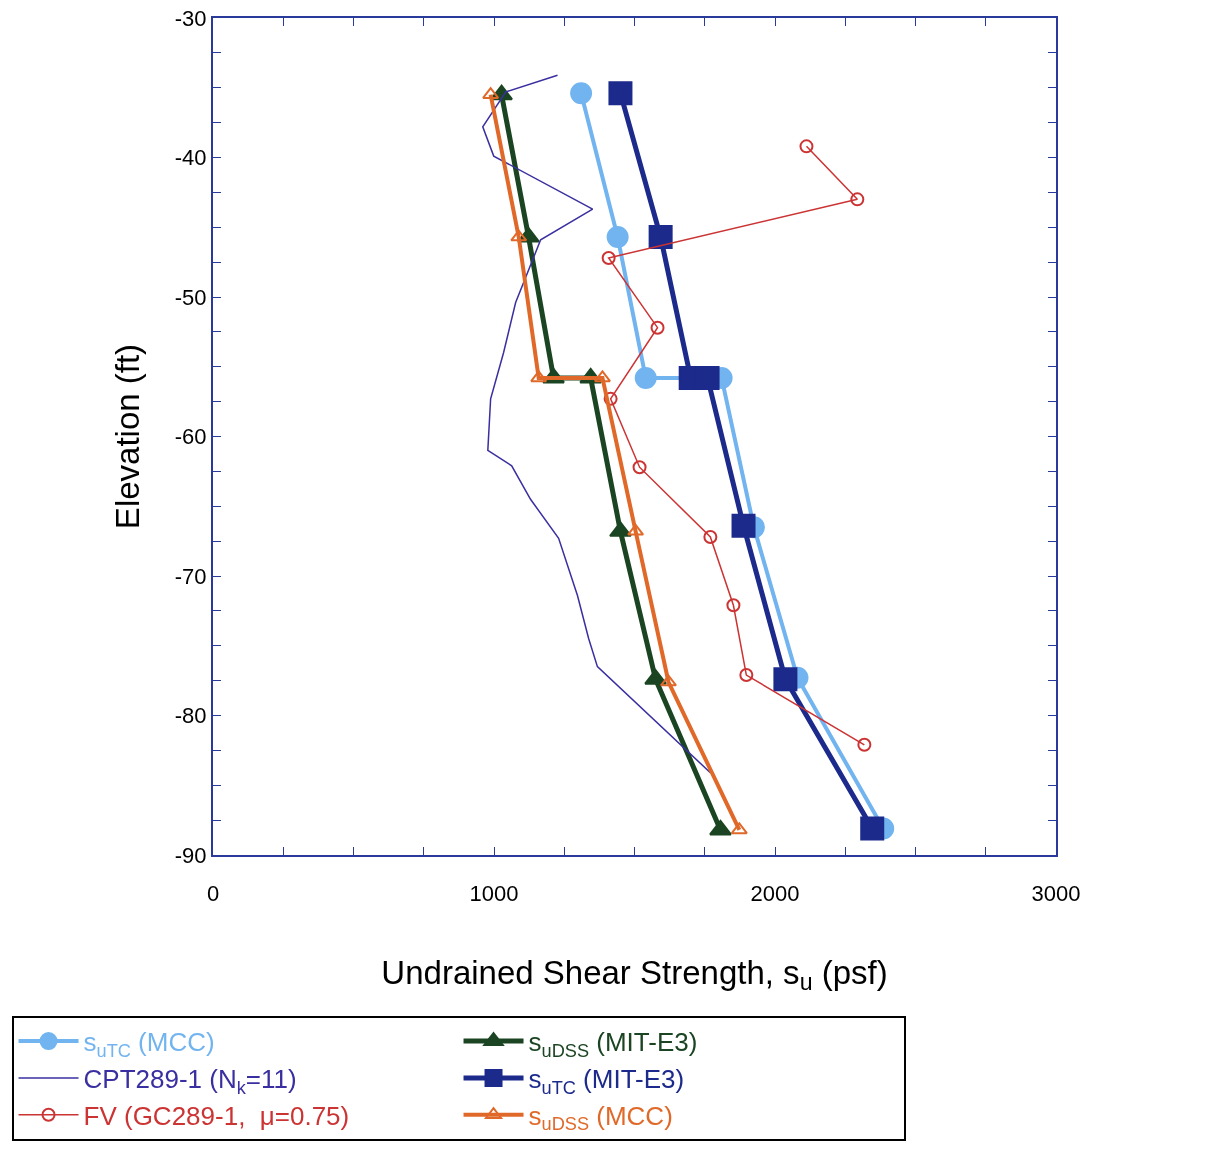 The height and width of the screenshot is (1153, 1214). I want to click on legend-label: s$_{uTC}$ (MIT-E3), so click(606, 1081).